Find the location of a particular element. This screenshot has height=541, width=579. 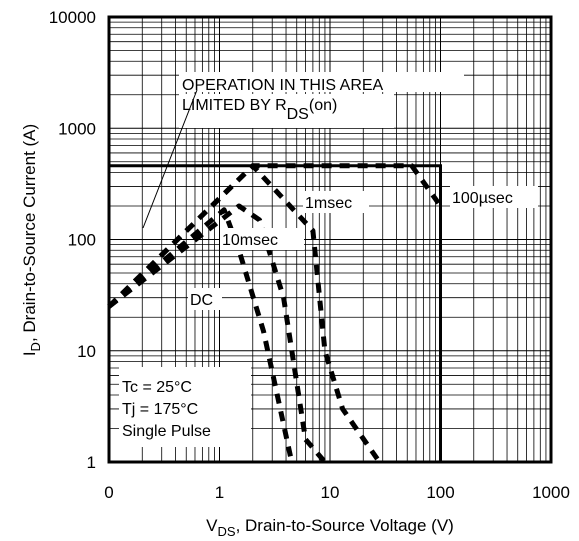

y-tick-label: 1 is located at coordinates (91, 462).